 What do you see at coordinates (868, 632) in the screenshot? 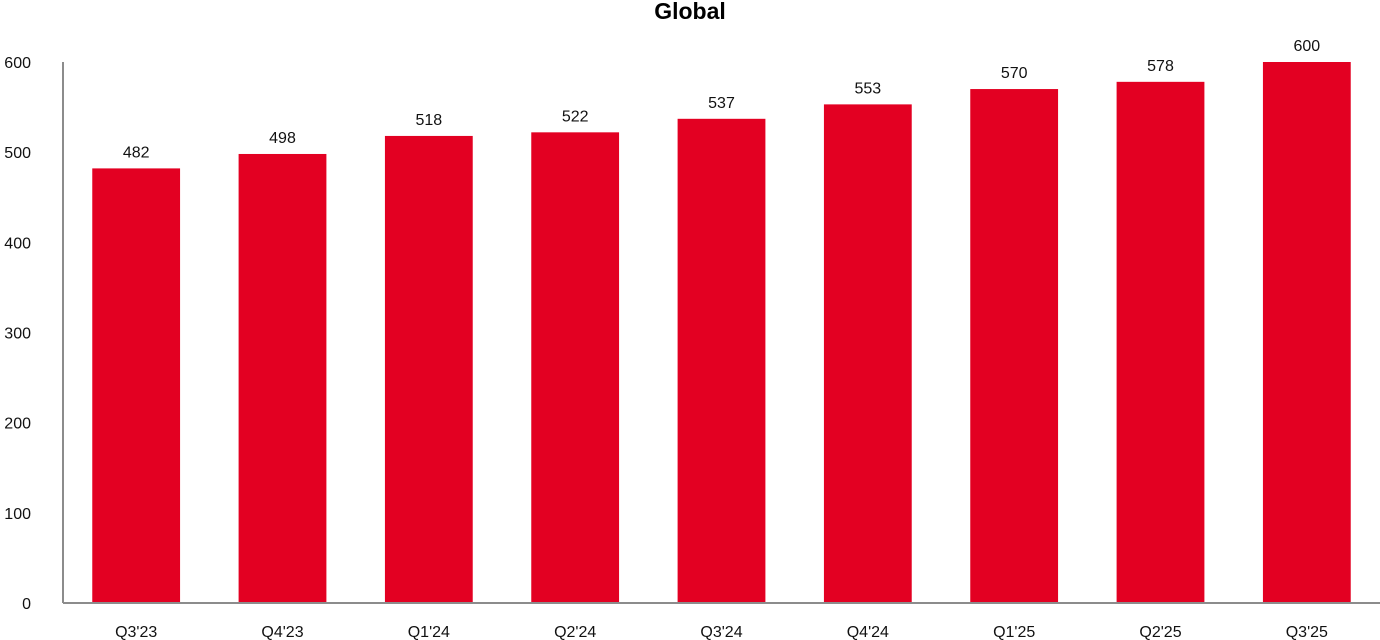
I see `x-tick-label: Q4'24` at bounding box center [868, 632].